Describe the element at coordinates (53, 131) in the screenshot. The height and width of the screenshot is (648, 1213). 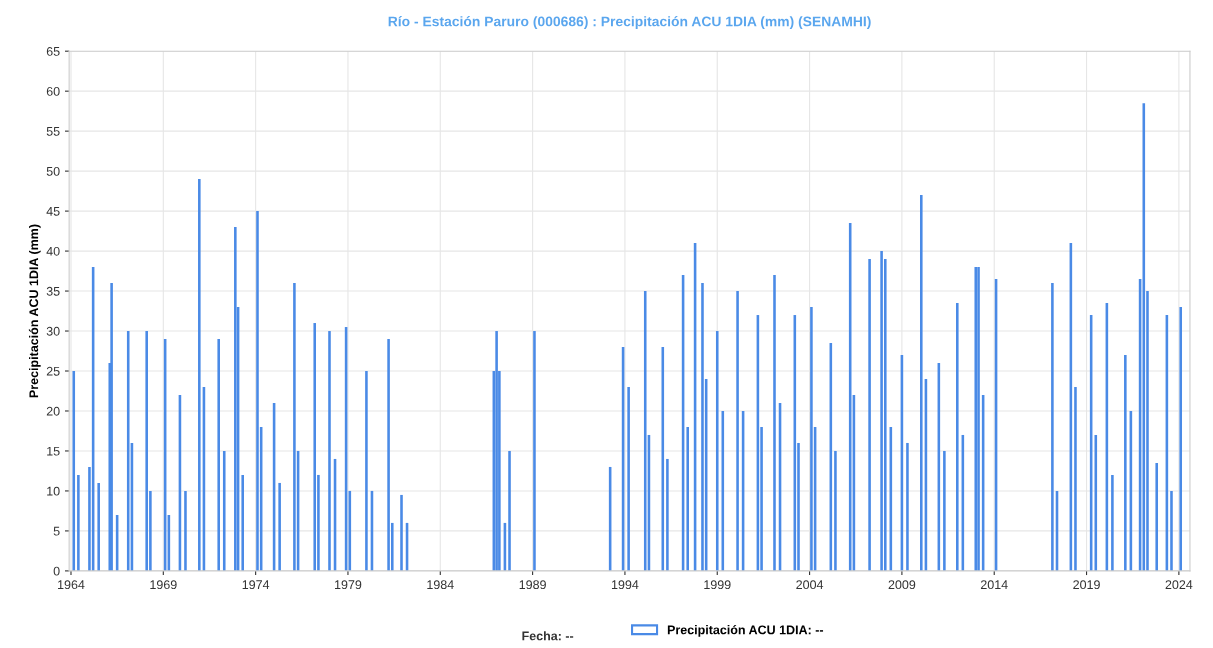
I see `y-tick-label: 55` at that location.